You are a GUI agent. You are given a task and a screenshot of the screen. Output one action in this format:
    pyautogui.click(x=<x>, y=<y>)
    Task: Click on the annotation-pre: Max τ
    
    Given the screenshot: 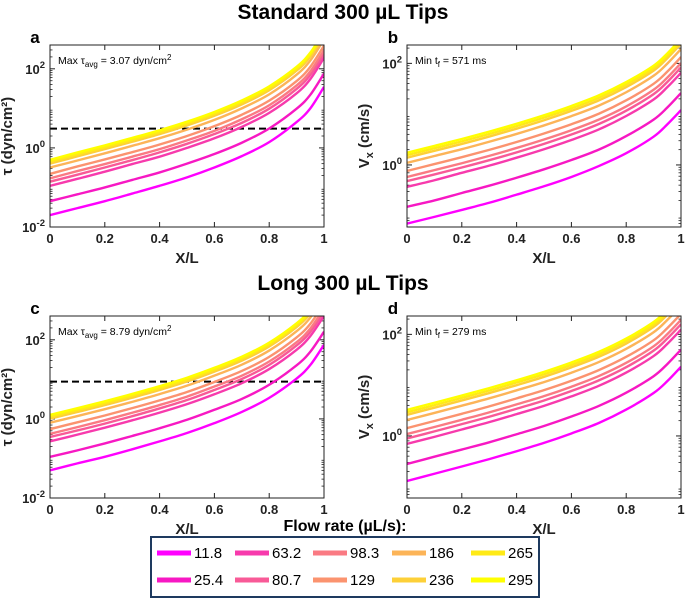 What is the action you would take?
    pyautogui.click(x=72, y=61)
    